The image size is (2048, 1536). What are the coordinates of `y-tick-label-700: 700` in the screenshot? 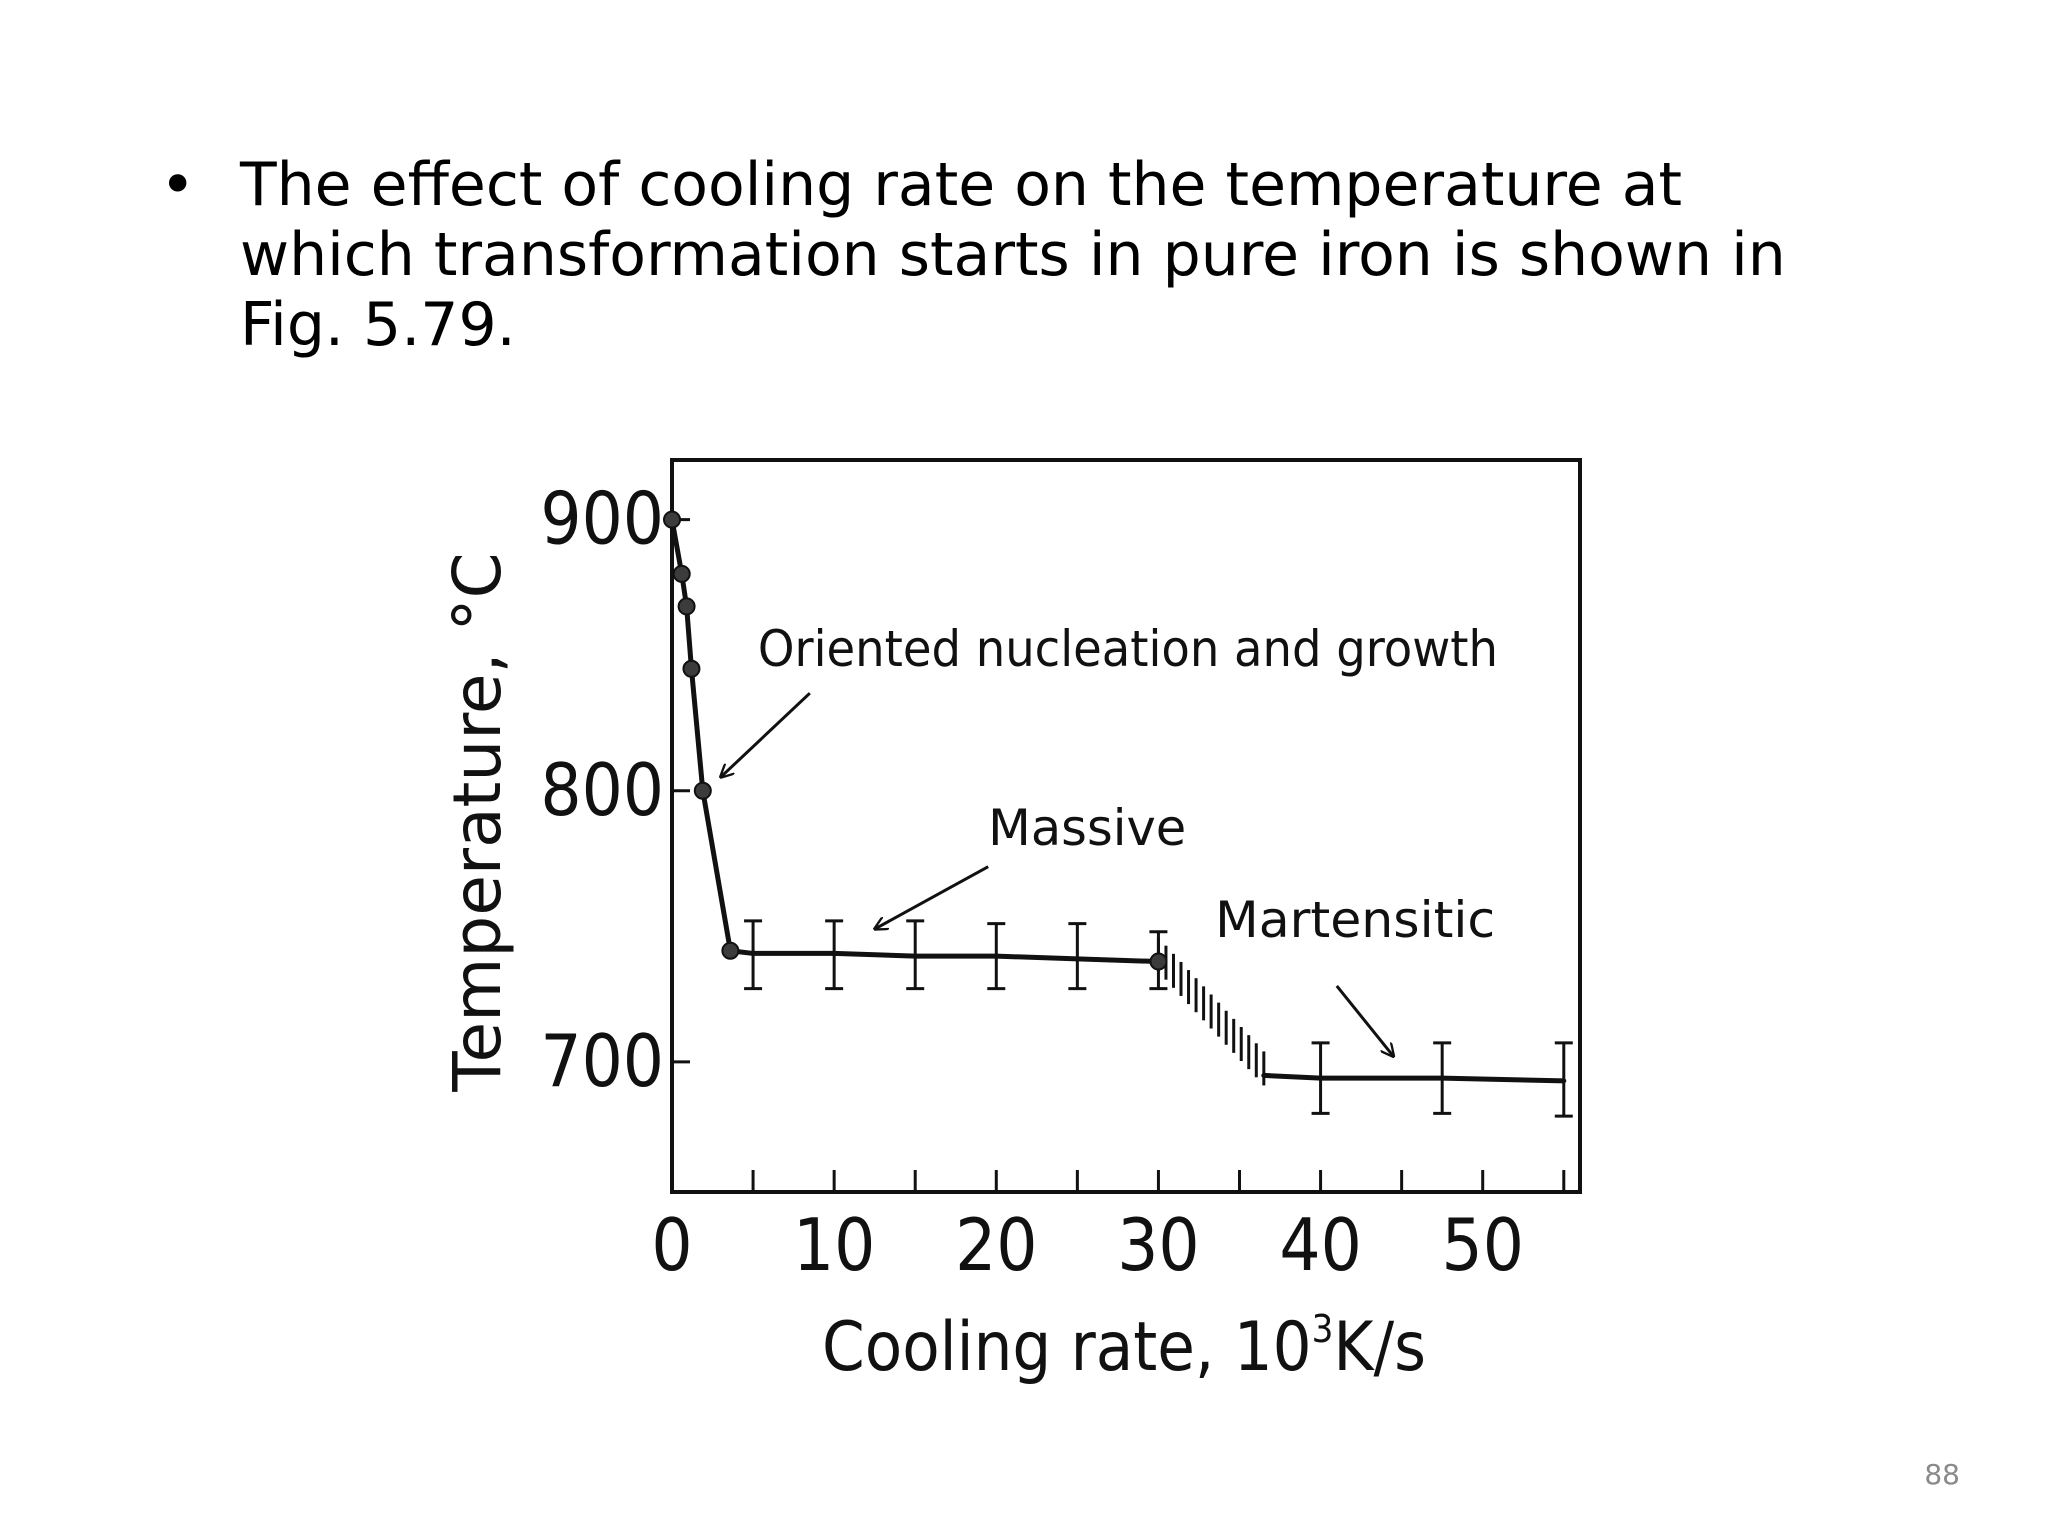 It's located at (602, 1061).